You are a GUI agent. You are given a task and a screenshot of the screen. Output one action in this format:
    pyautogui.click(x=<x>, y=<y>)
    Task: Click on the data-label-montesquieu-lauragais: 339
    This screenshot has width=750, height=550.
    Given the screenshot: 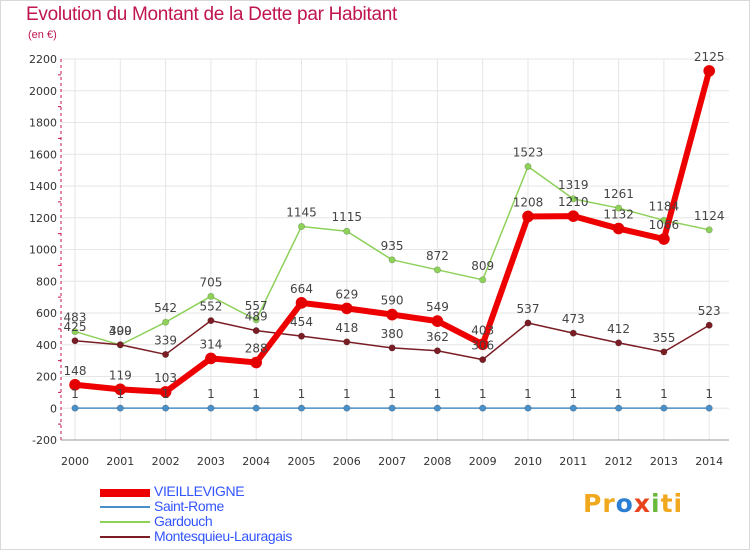 What is the action you would take?
    pyautogui.click(x=165, y=340)
    